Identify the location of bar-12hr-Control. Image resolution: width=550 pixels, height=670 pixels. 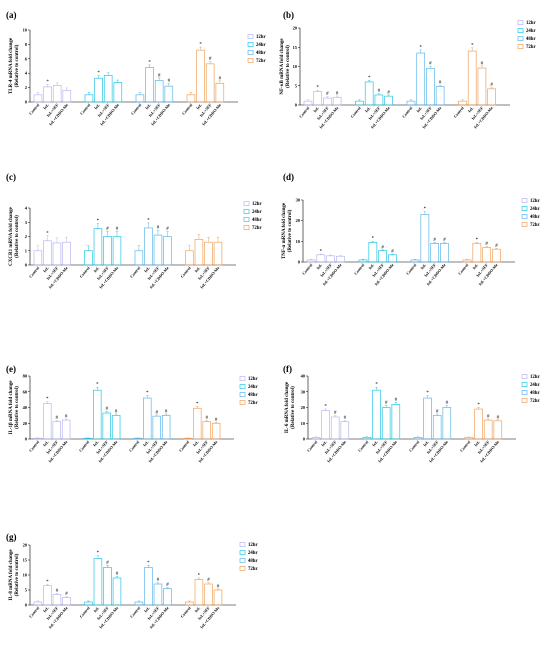
(316, 438).